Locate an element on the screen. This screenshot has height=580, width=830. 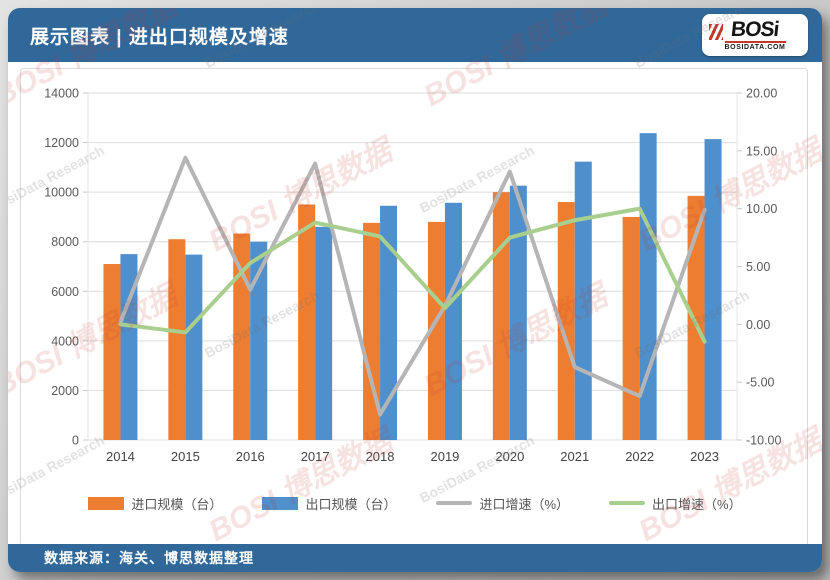
page-title: 展示图表 | 进出口规模及增速 is located at coordinates (159, 37).